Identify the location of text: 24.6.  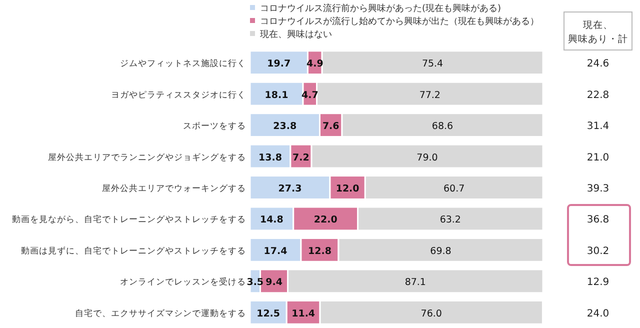
(598, 64).